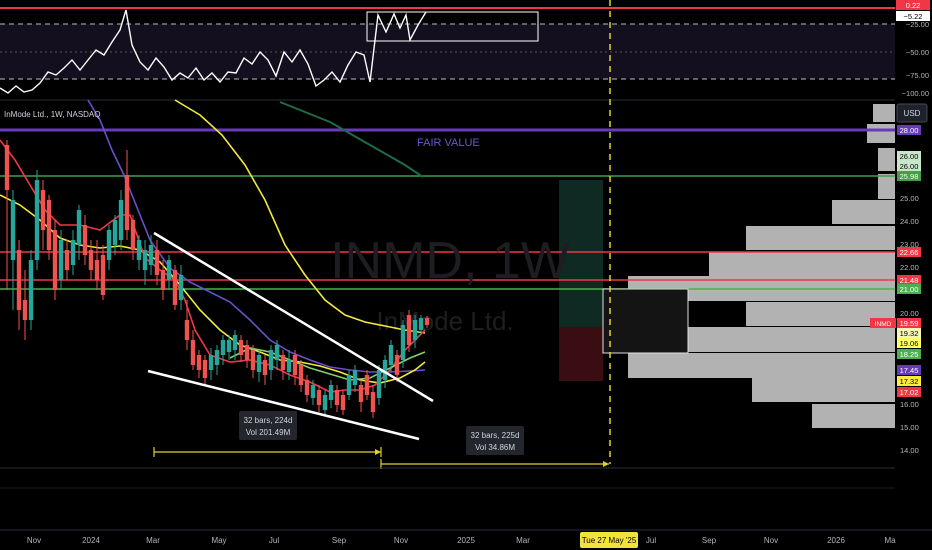 This screenshot has height=550, width=932. I want to click on range-1-label-box, so click(268, 425).